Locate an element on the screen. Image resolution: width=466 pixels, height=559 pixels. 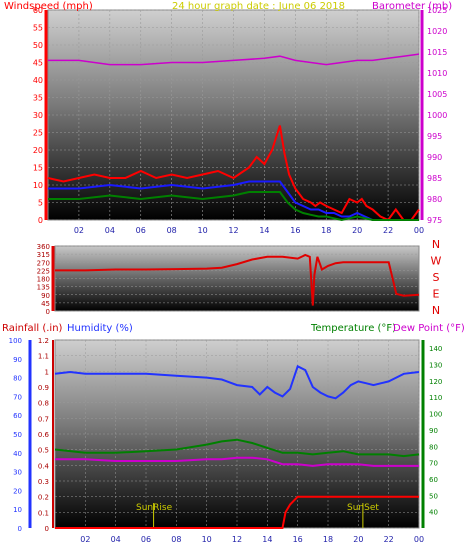
baro-line is located at coordinates (234, 59).